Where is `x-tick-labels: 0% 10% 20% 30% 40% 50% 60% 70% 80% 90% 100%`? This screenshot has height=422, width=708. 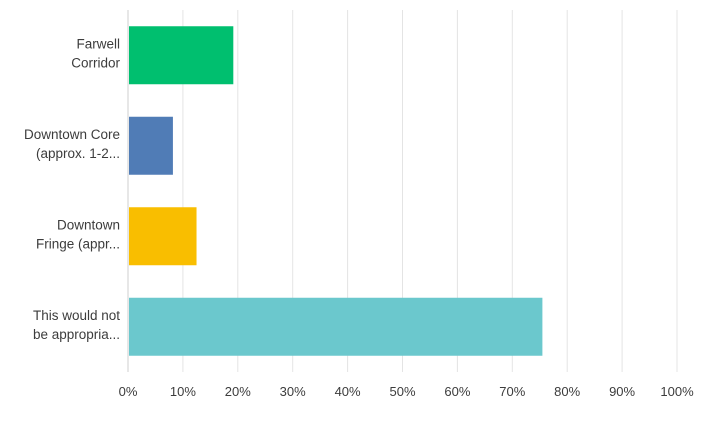
x-tick-labels: 0% 10% 20% 30% 40% 50% 60% 70% 80% 90% 100% is located at coordinates (406, 391).